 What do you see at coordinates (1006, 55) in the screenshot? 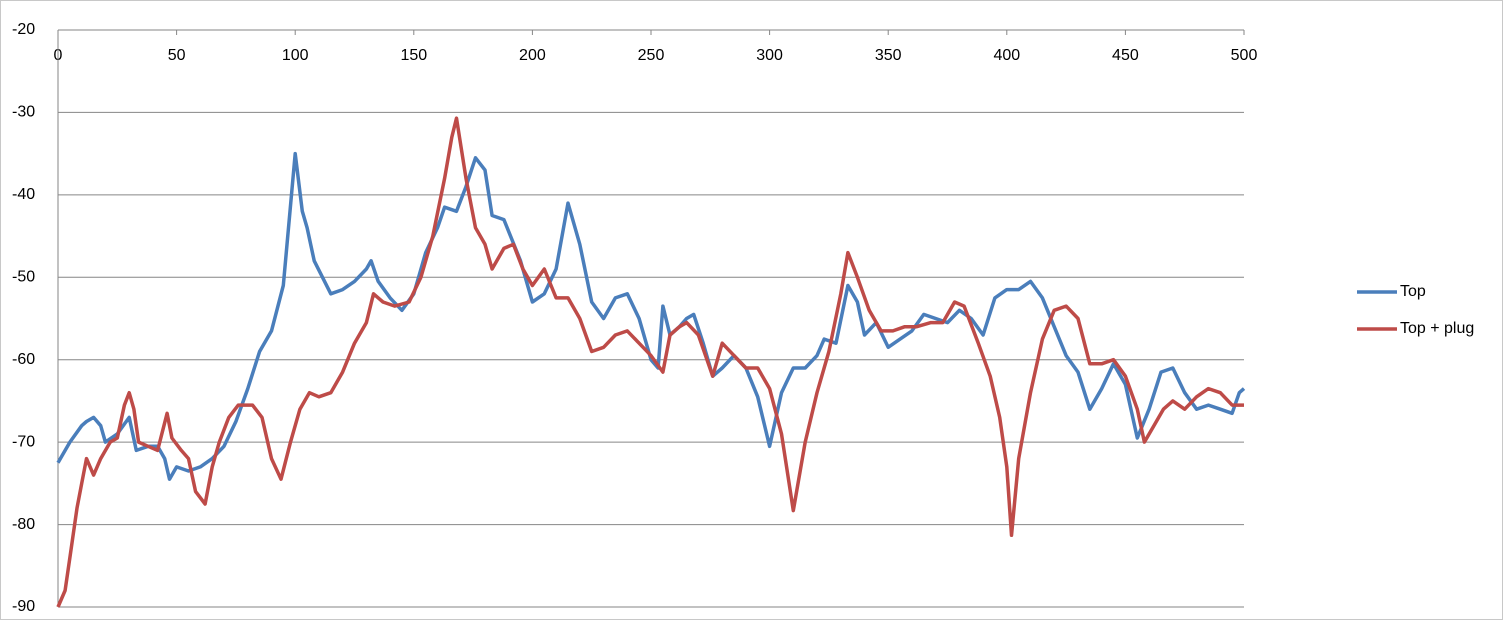
I see `x-tick-label: 400` at bounding box center [1006, 55].